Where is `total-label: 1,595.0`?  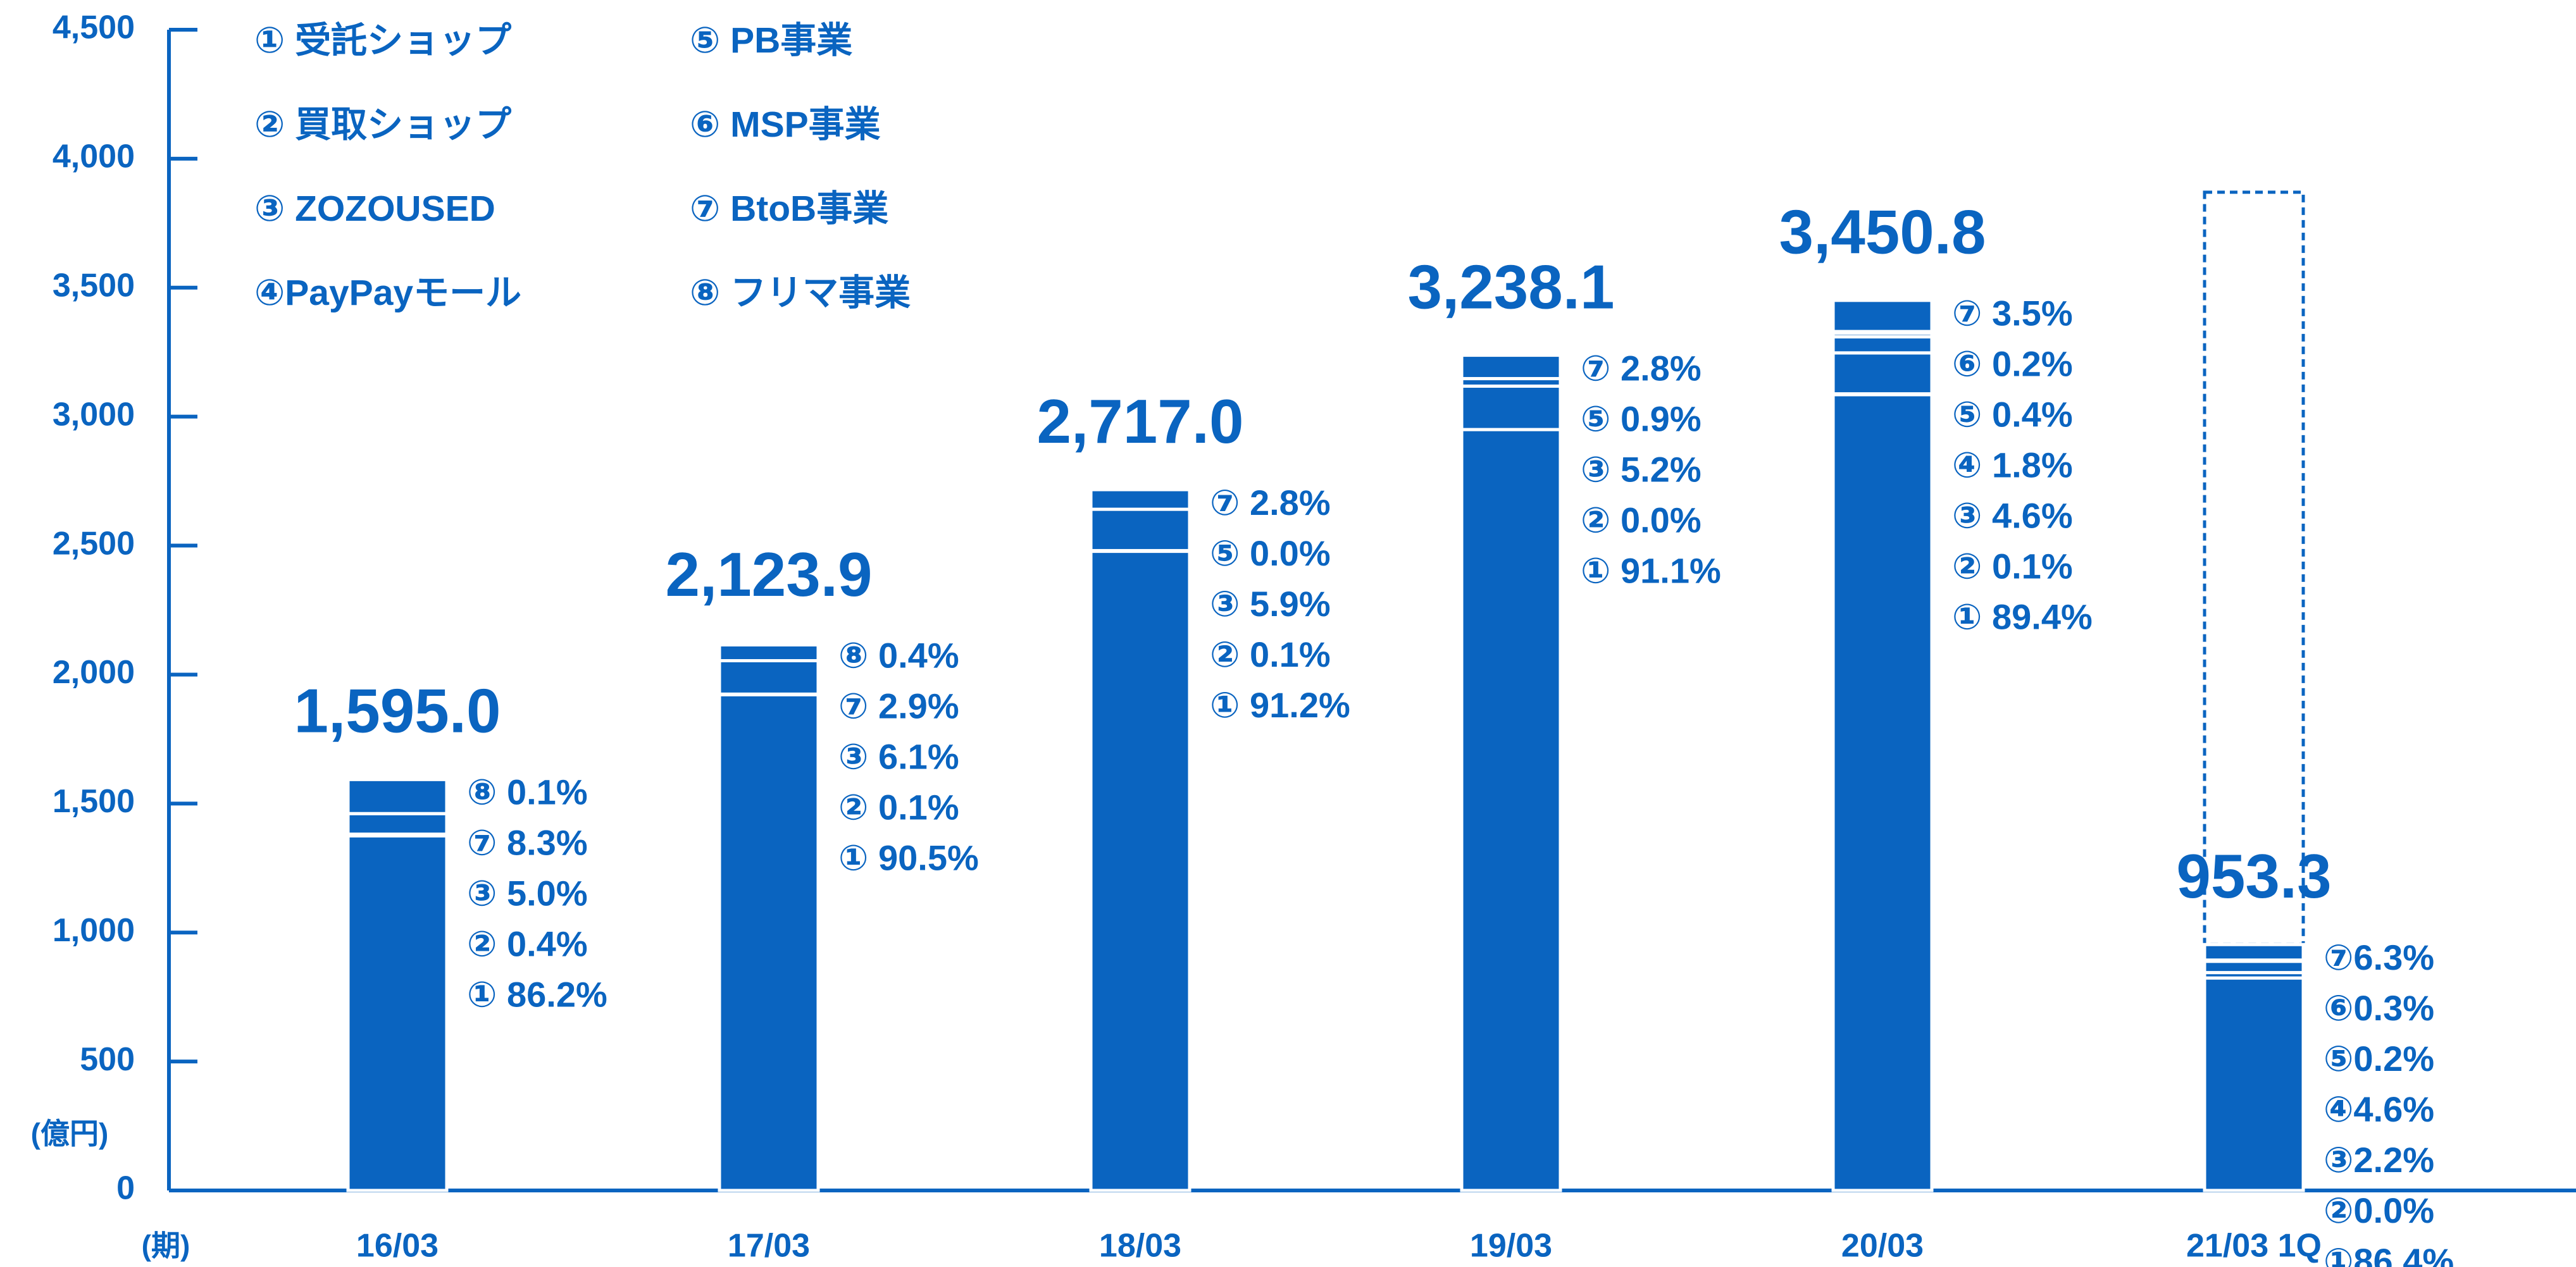
total-label: 1,595.0 is located at coordinates (397, 710).